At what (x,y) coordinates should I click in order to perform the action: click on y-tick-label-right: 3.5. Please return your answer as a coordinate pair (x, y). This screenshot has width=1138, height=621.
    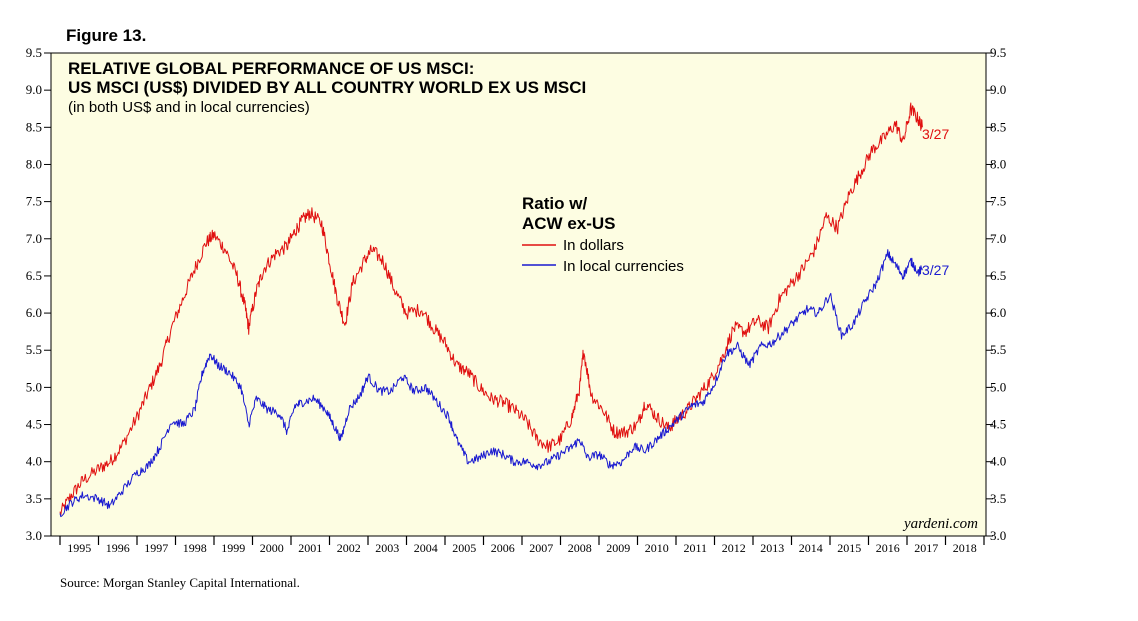
    Looking at the image, I should click on (998, 498).